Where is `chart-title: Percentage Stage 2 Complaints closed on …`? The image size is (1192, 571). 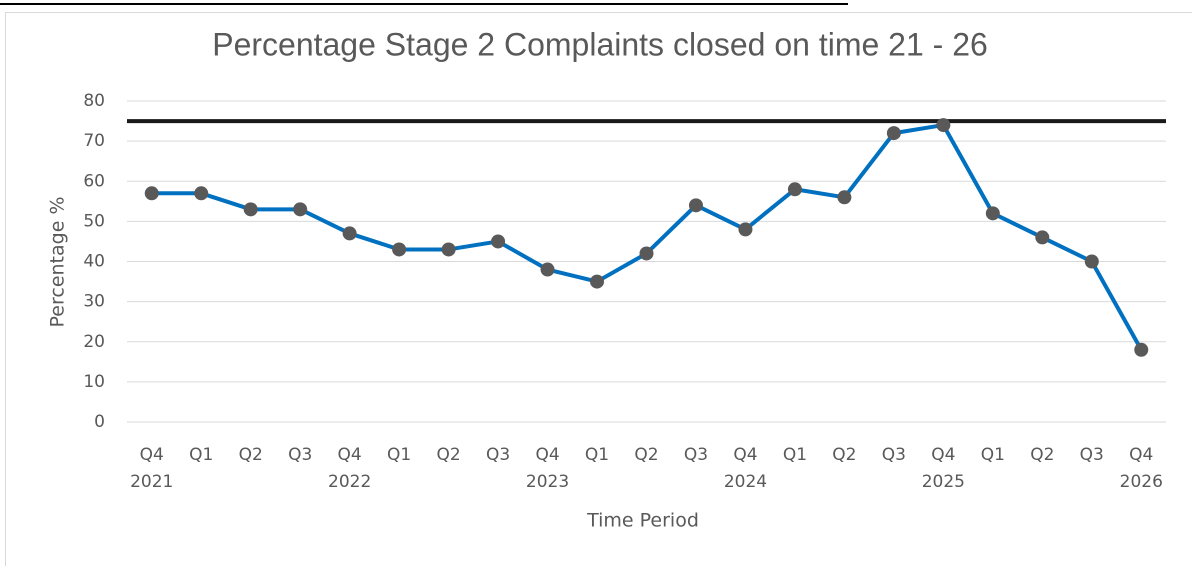
chart-title: Percentage Stage 2 Complaints closed on … is located at coordinates (600, 44).